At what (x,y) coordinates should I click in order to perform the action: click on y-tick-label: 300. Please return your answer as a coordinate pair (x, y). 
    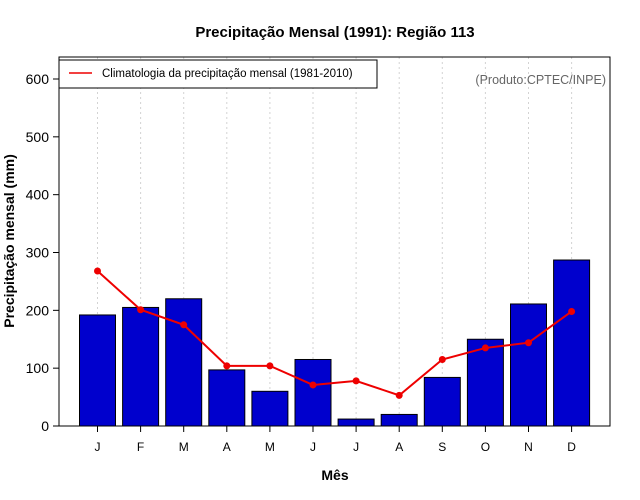
    Looking at the image, I should click on (38, 253).